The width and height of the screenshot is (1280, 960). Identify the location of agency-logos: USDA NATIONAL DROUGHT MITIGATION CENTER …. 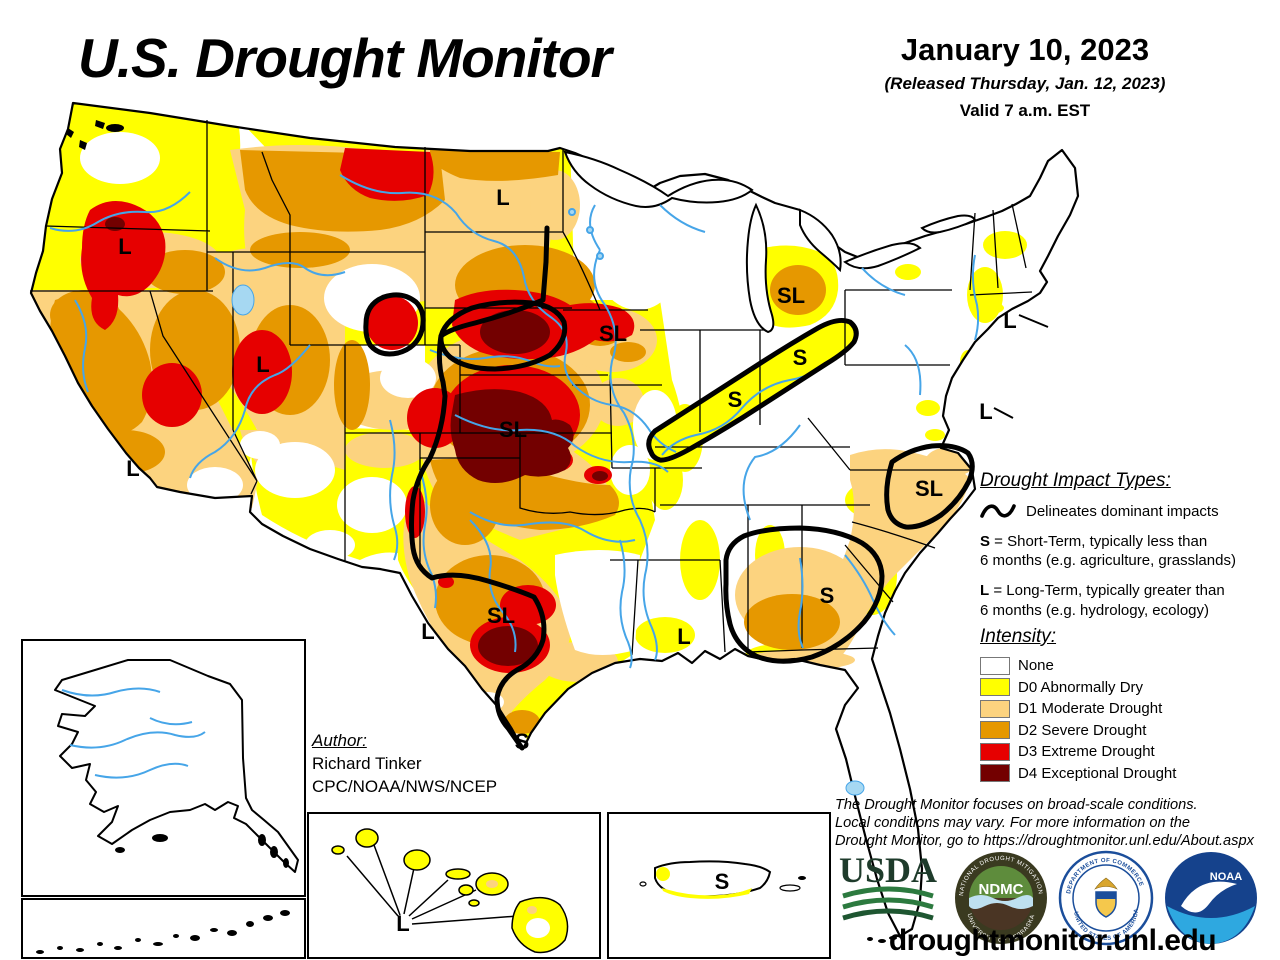
(1058, 898).